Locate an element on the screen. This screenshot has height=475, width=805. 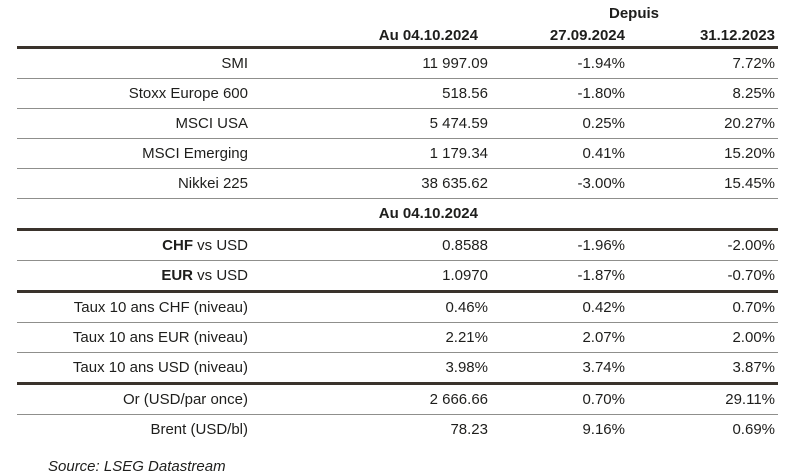
change-ytd-cell: 0.70% is located at coordinates (703, 307).